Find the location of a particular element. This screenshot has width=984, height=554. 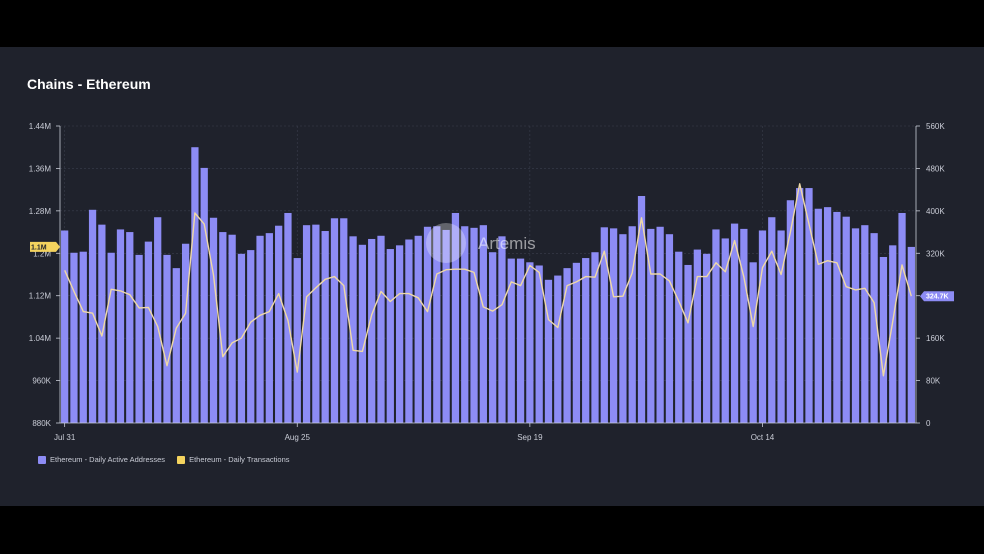

legend-item-active-addresses: Ethereum - Daily Active Addresses is located at coordinates (101, 459).